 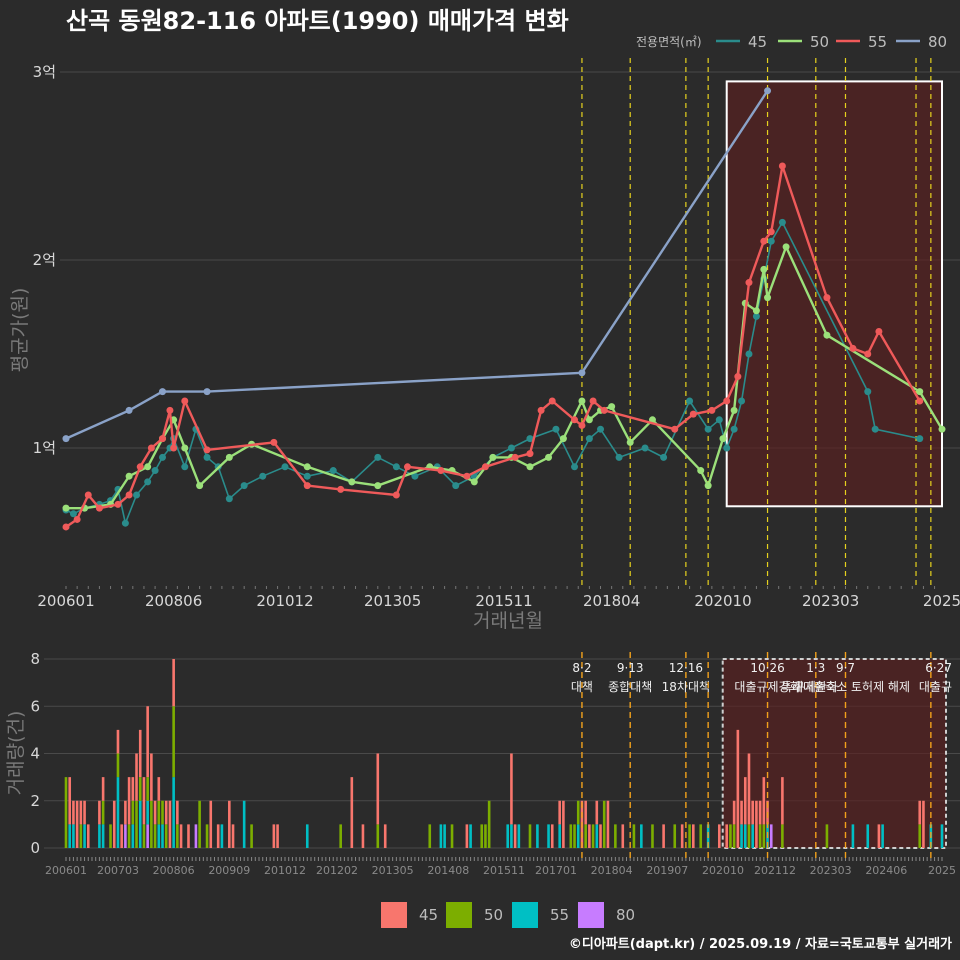 What do you see at coordinates (503, 601) in the screenshot?
I see `price-x-tick-label: 201511` at bounding box center [503, 601].